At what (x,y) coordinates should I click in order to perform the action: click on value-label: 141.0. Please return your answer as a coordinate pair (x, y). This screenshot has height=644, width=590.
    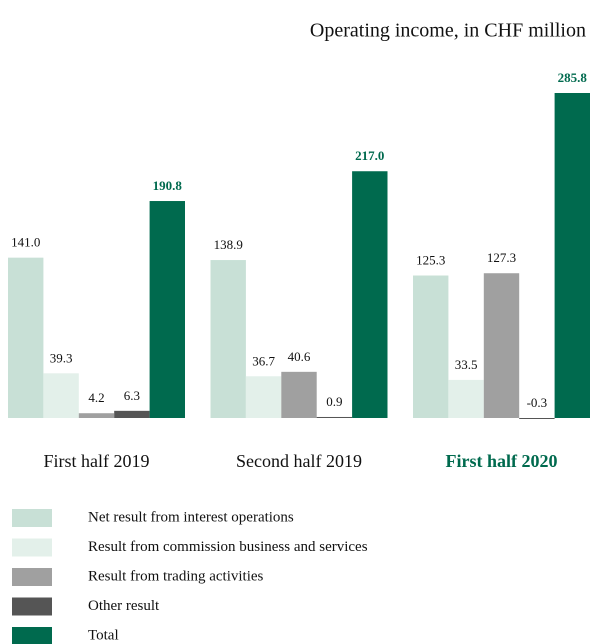
    Looking at the image, I should click on (25, 242).